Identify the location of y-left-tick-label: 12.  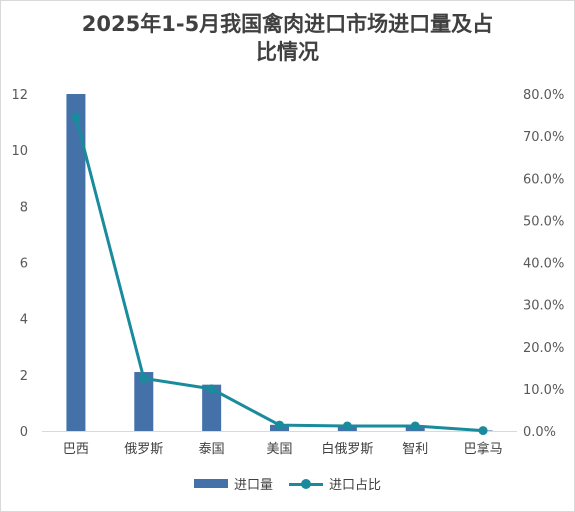
(19, 95).